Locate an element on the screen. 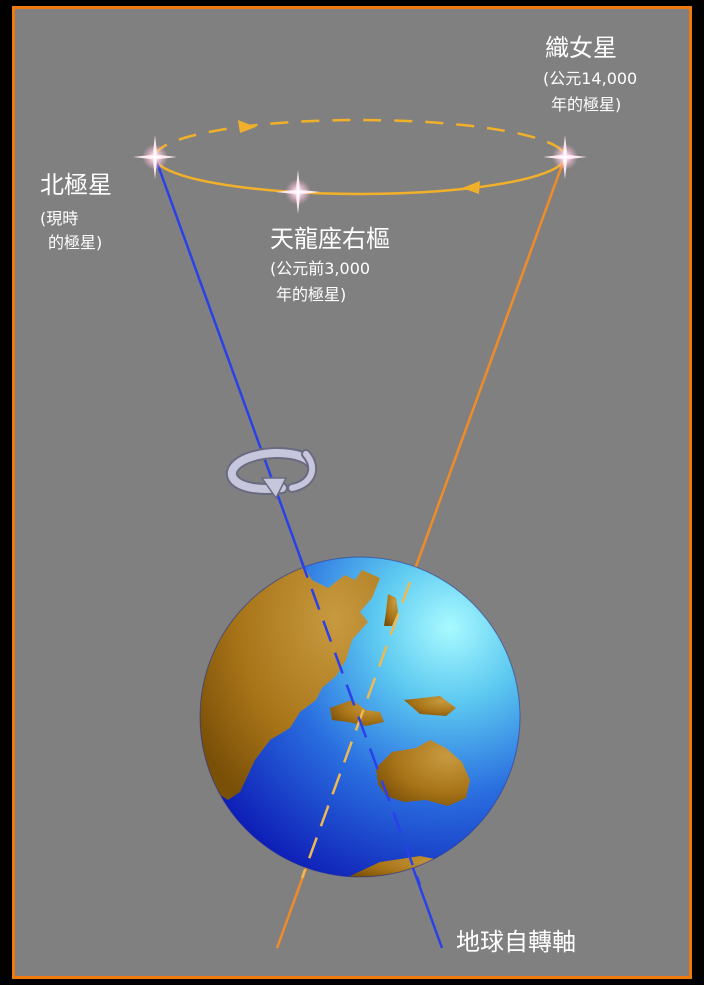 The image size is (704, 985). thuban-note-line1: (公元前3,000 is located at coordinates (320, 268).